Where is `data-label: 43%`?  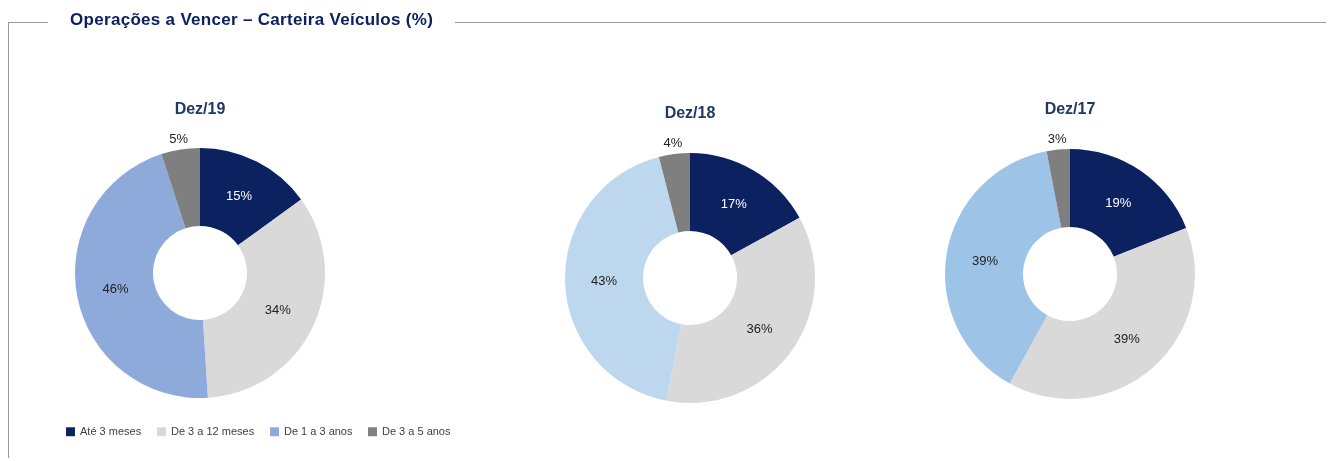
data-label: 43% is located at coordinates (604, 280).